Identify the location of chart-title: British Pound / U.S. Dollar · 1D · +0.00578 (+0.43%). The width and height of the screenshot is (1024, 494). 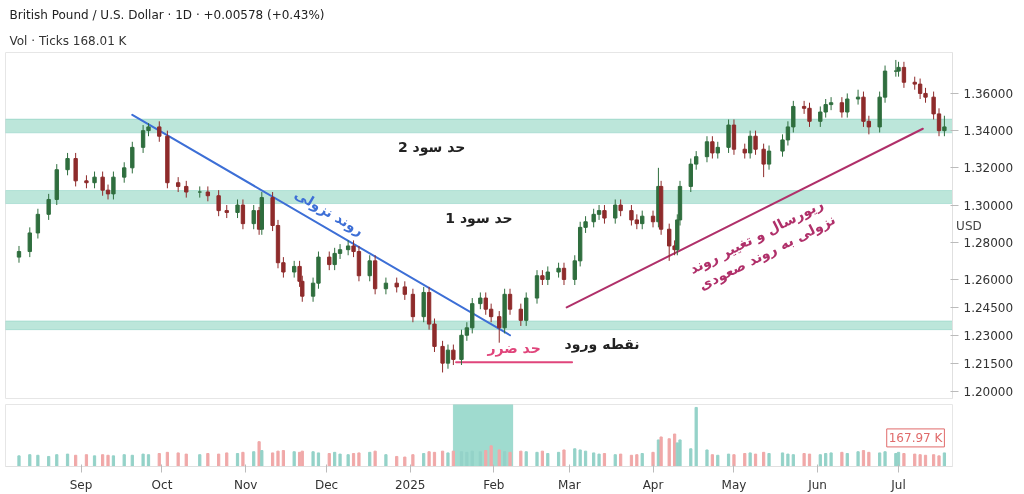
(167, 14).